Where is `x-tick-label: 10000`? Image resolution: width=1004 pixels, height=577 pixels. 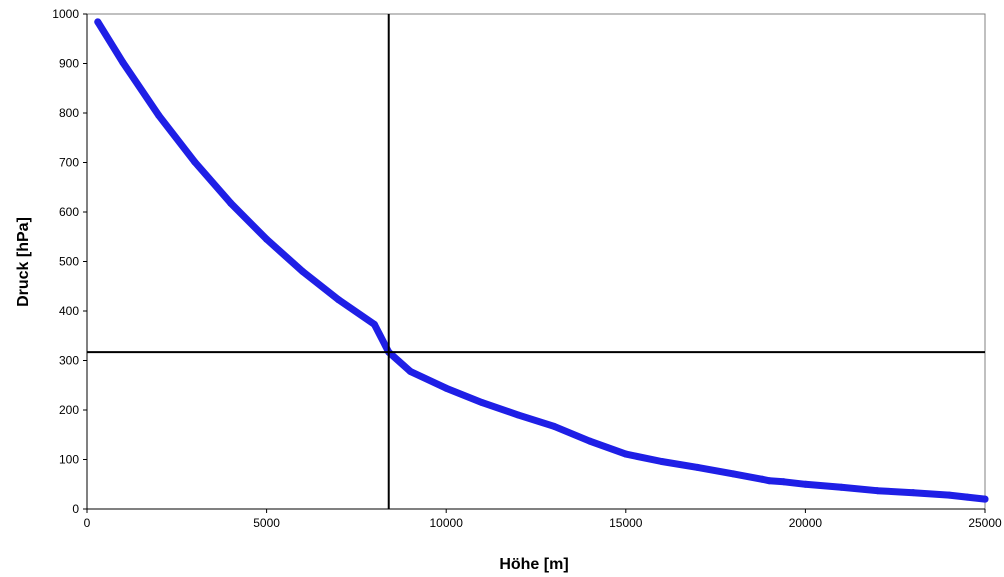 x-tick-label: 10000 is located at coordinates (447, 523).